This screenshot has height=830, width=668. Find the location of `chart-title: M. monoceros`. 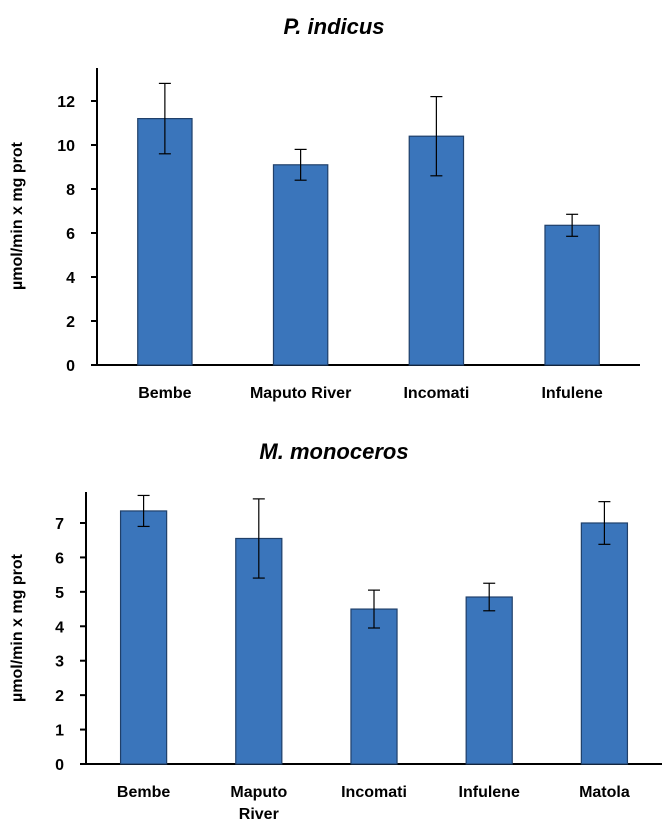

chart-title: M. monoceros is located at coordinates (333, 451).